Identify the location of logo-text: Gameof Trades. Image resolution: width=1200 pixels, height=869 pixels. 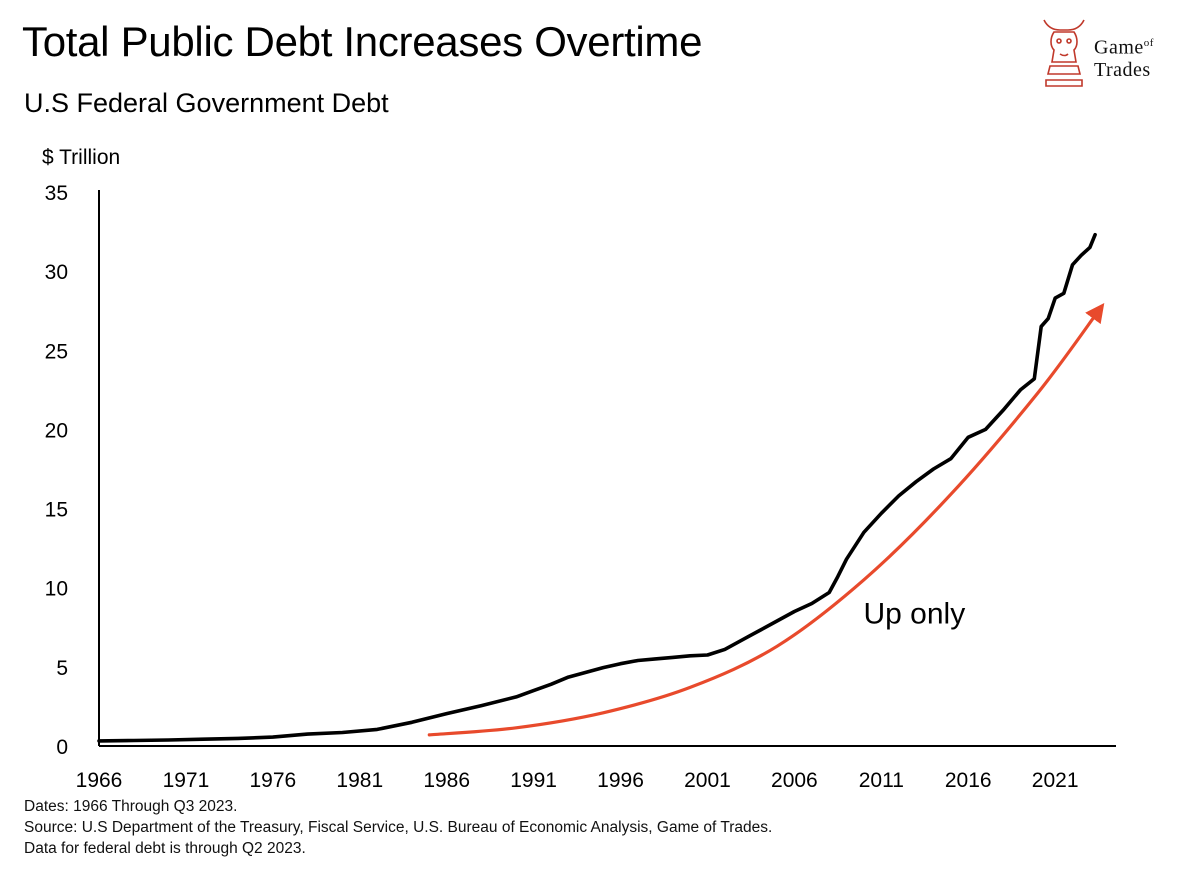
(1124, 56).